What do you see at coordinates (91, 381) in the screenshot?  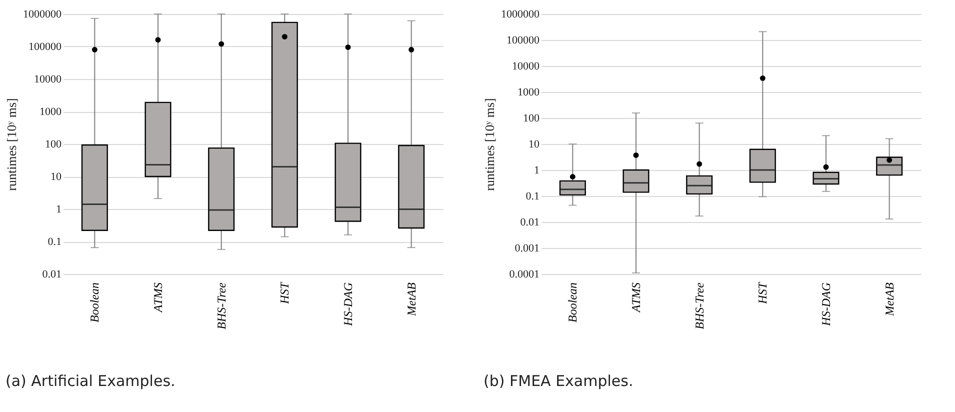 I see `text: (a) Artificial Examples.` at bounding box center [91, 381].